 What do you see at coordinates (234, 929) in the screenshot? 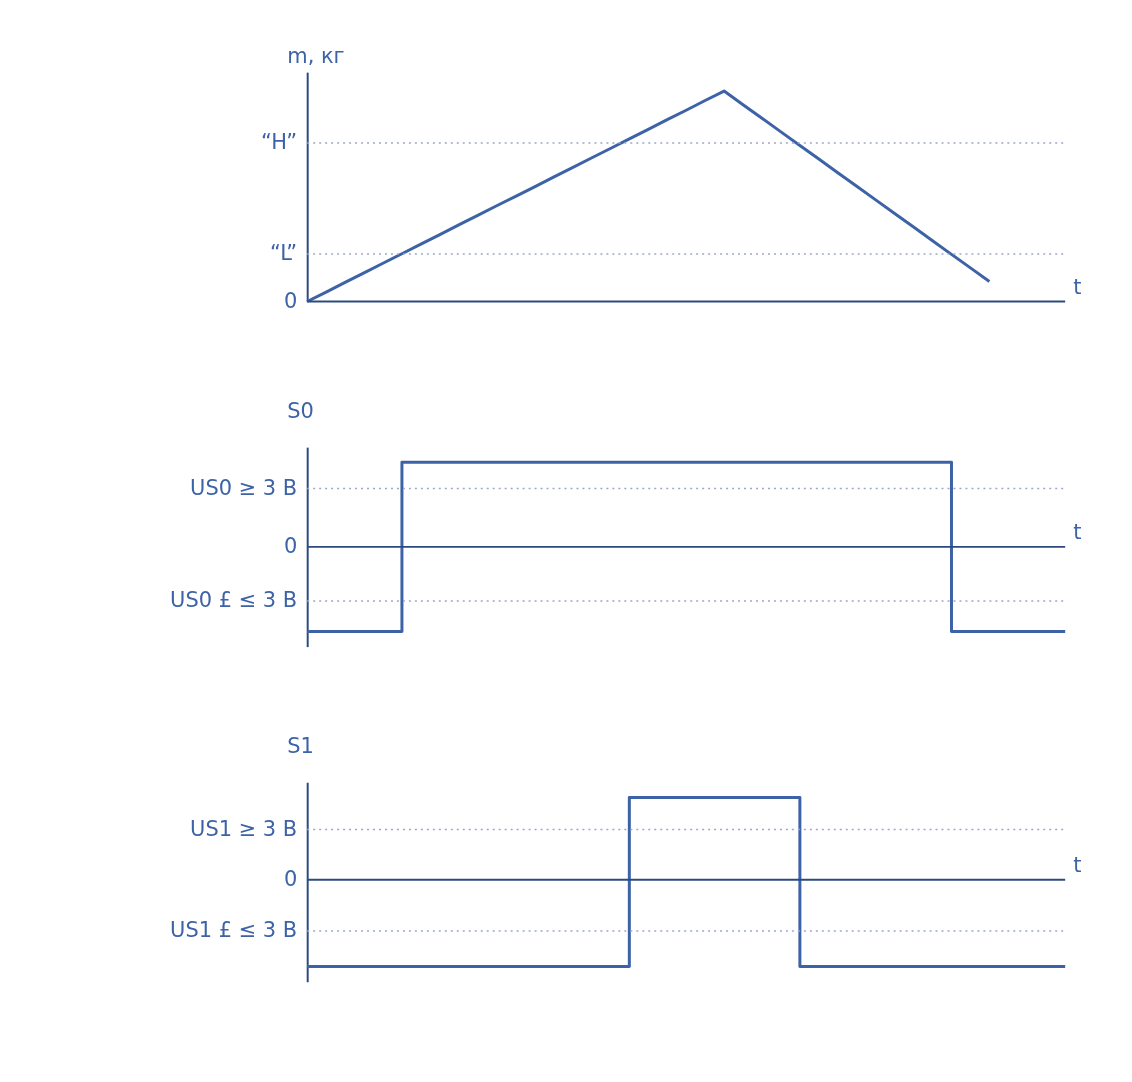
I see `ref-line-label: US1 £ ≤ 3 B` at bounding box center [234, 929].